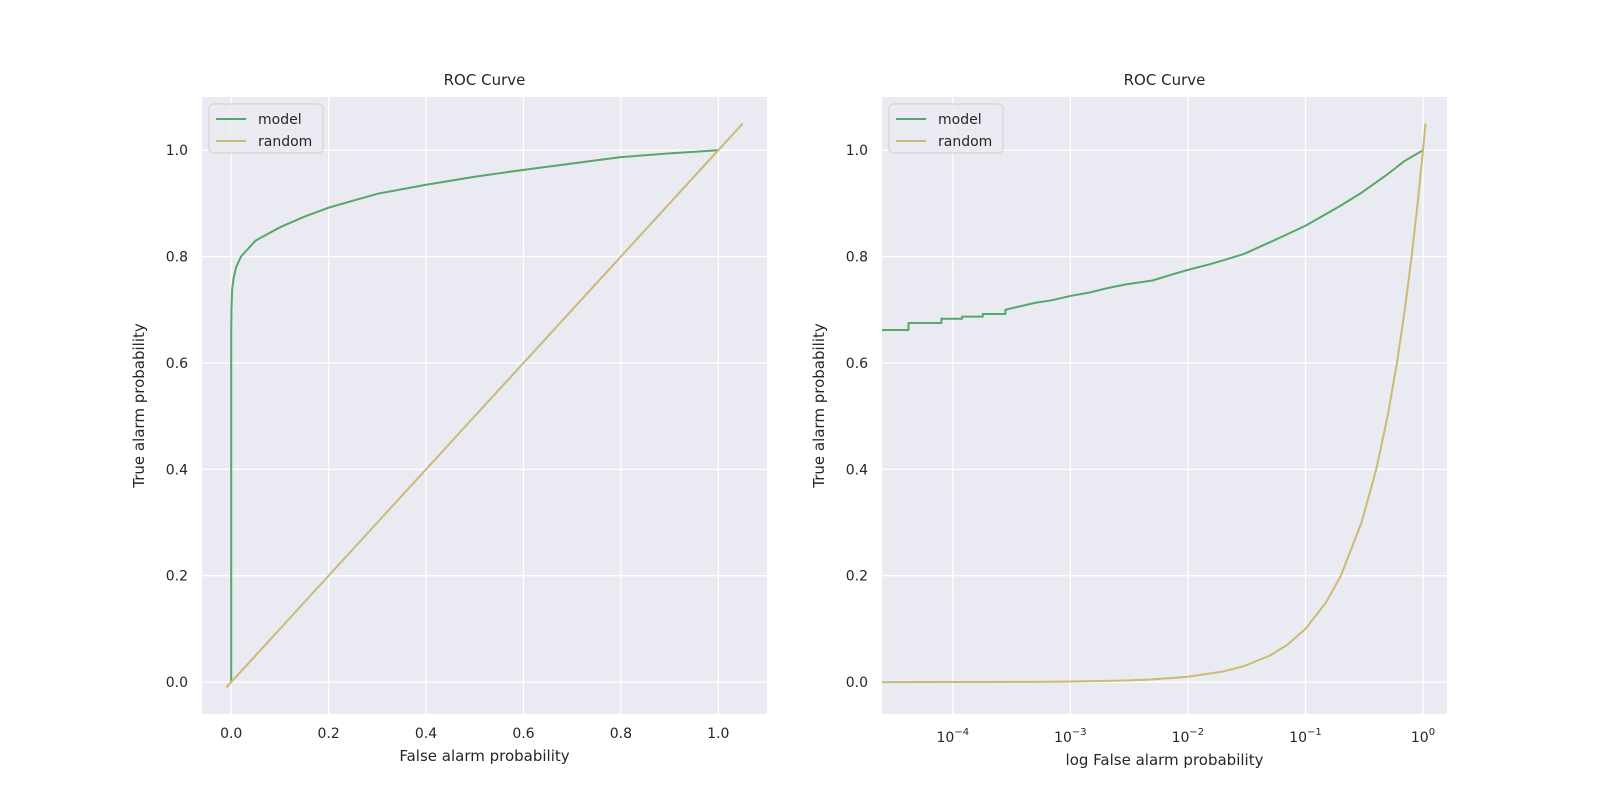  I want to click on x-tick-exponent: −1, so click(1314, 732).